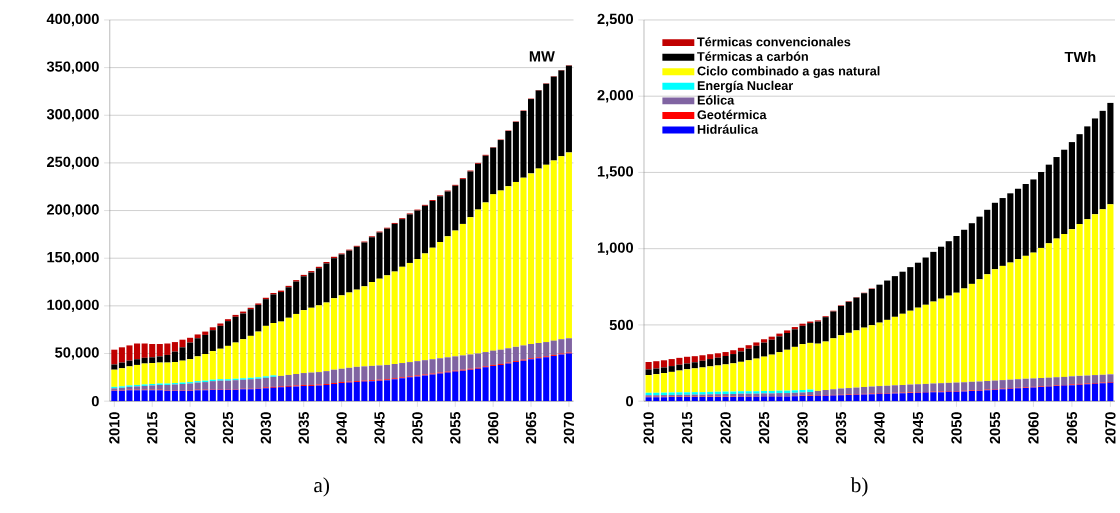 The height and width of the screenshot is (513, 1120). What do you see at coordinates (72, 163) in the screenshot?
I see `y-tick-label: 250,000` at bounding box center [72, 163].